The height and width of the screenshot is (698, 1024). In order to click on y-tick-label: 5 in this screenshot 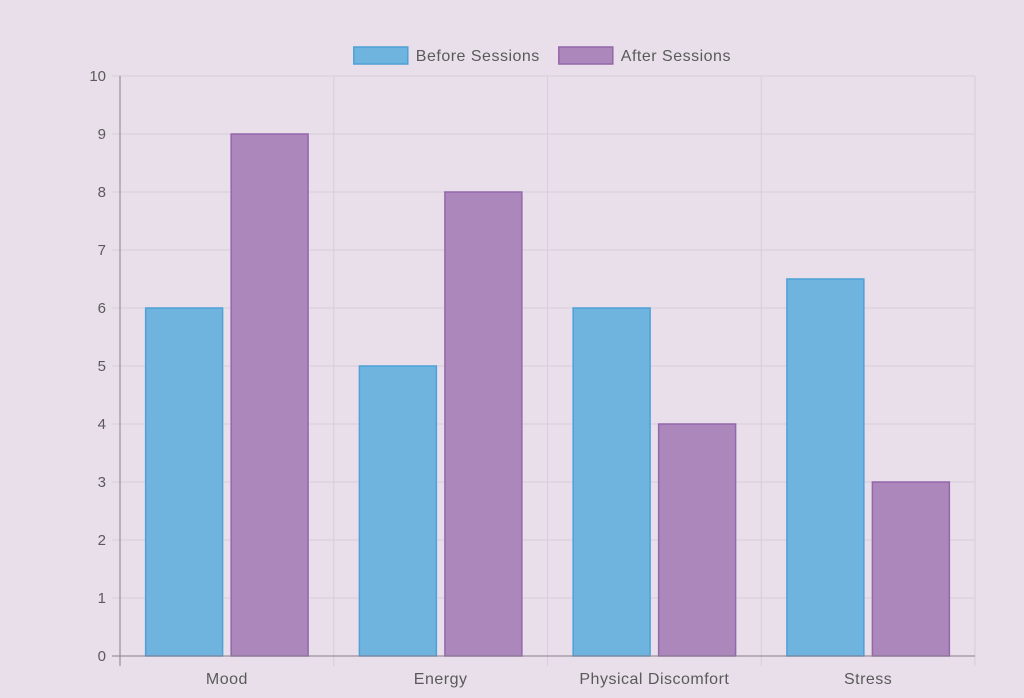, I will do `click(102, 366)`.